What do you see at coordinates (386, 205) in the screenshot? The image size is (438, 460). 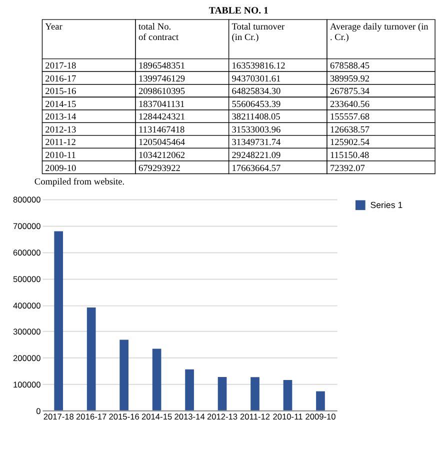 I see `legend-label: Series 1` at bounding box center [386, 205].